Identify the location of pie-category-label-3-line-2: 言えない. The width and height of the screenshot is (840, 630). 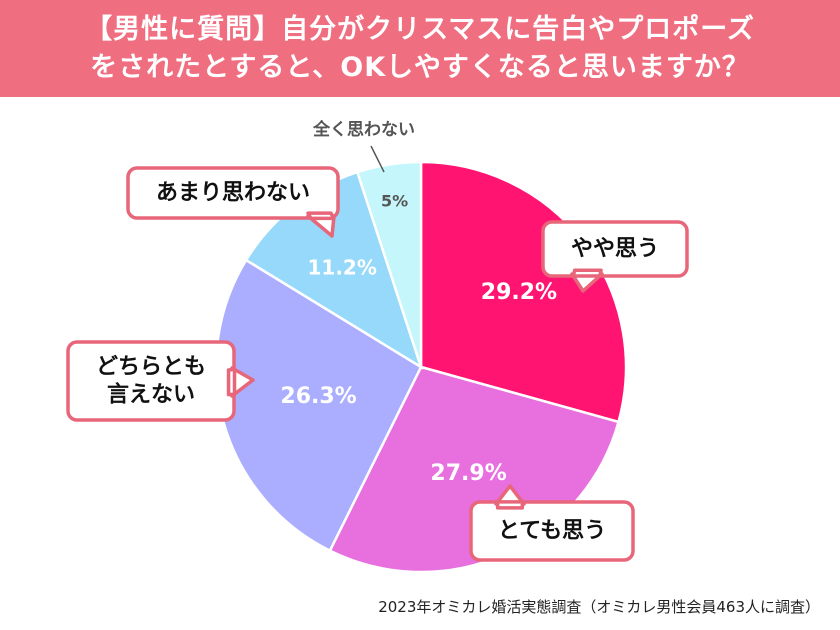
(151, 395).